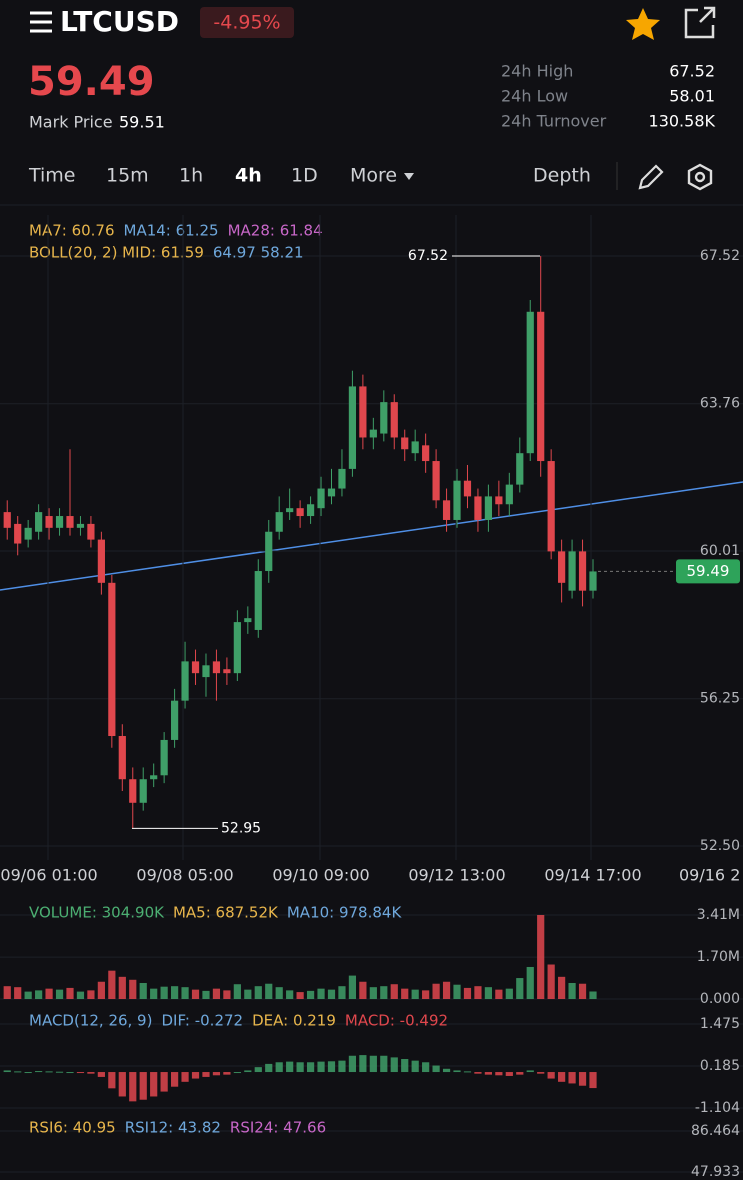  I want to click on stat-value: 58.01, so click(692, 96).